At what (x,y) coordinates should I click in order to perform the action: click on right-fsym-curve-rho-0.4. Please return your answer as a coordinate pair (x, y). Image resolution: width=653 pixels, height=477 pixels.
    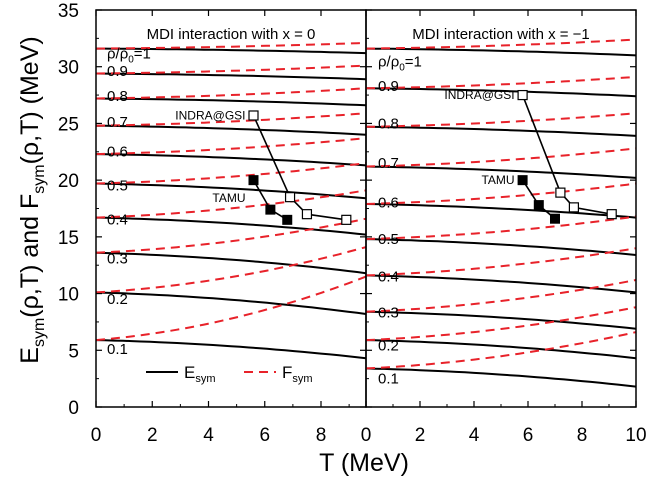
    Looking at the image, I should click on (501, 262).